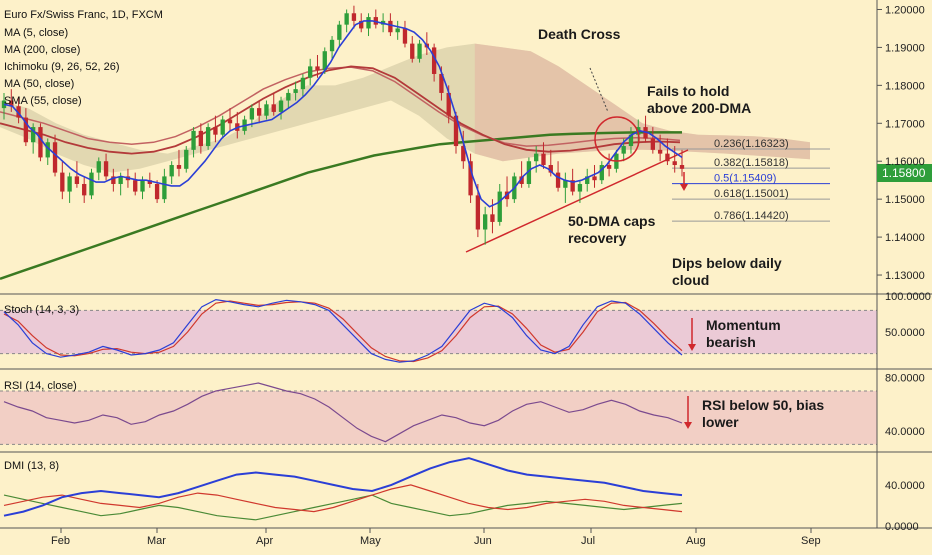  What do you see at coordinates (343, 507) in the screenshot?
I see `dmi-minus-line` at bounding box center [343, 507].